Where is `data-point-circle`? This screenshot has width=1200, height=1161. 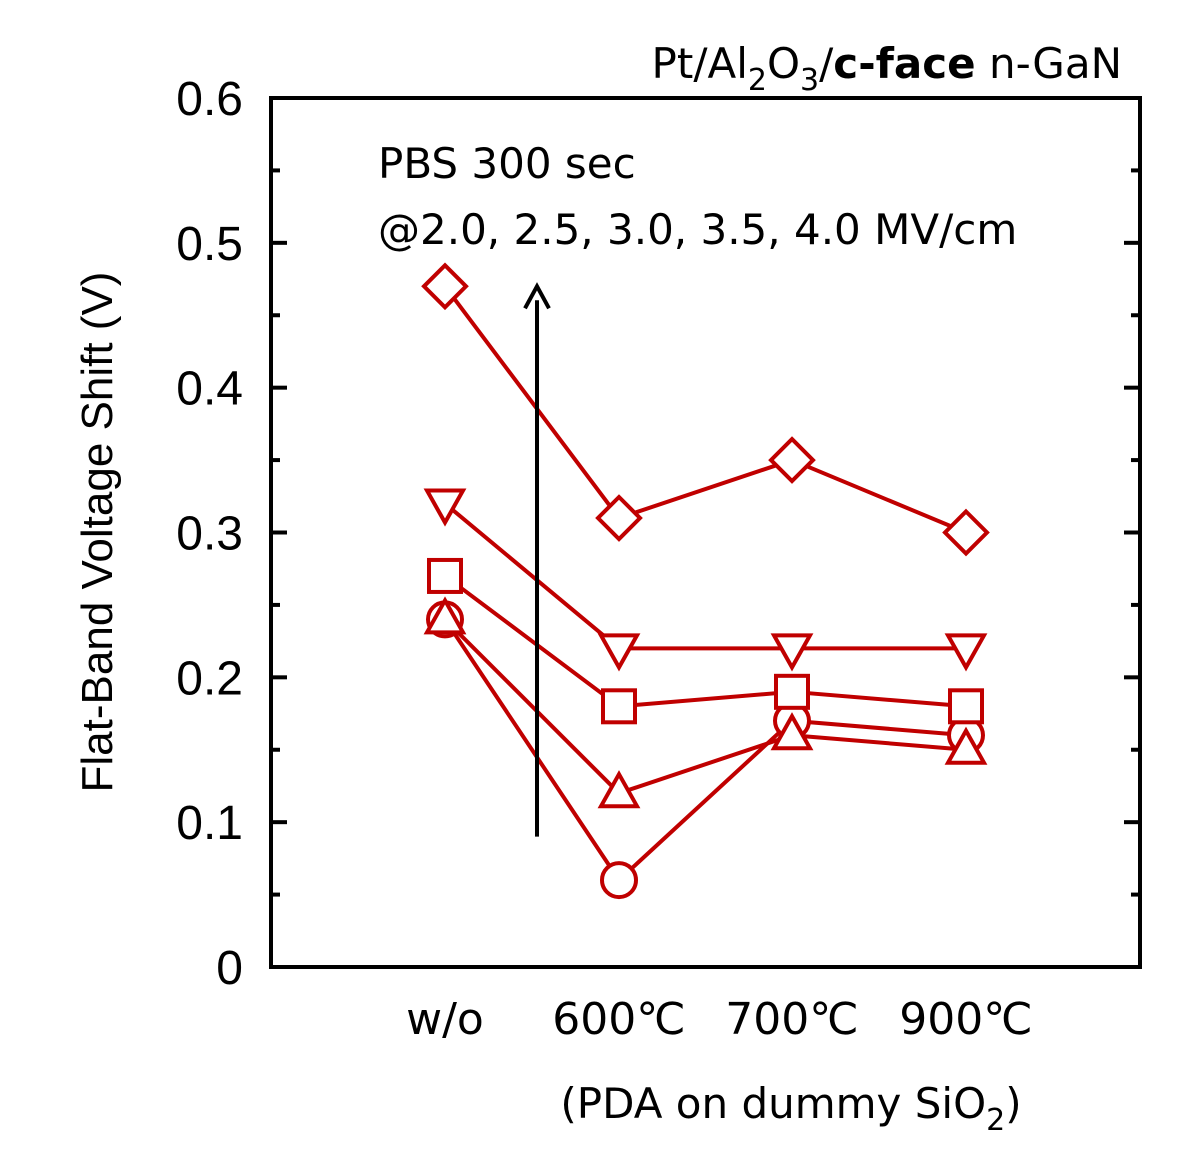 data-point-circle is located at coordinates (619, 880).